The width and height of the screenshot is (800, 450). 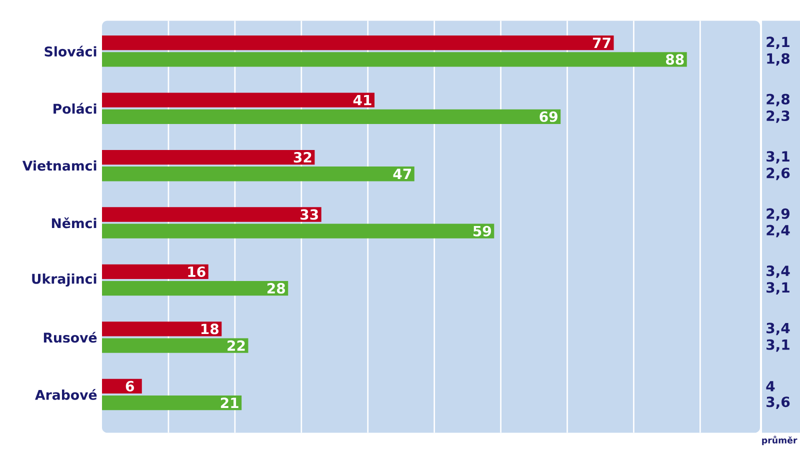 I want to click on text: 2,8, so click(x=778, y=100).